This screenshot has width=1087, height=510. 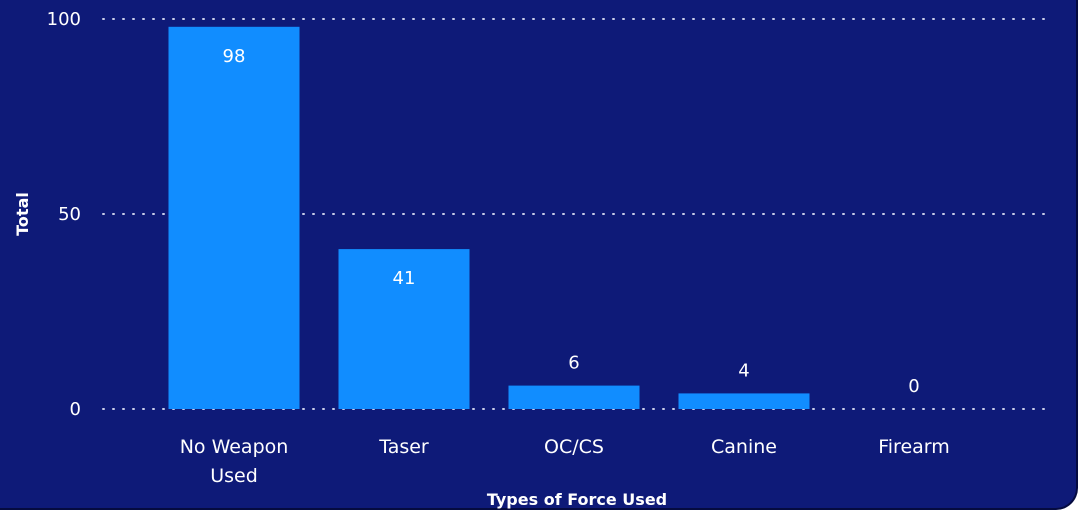 What do you see at coordinates (914, 447) in the screenshot?
I see `x-tick-label: Firearm` at bounding box center [914, 447].